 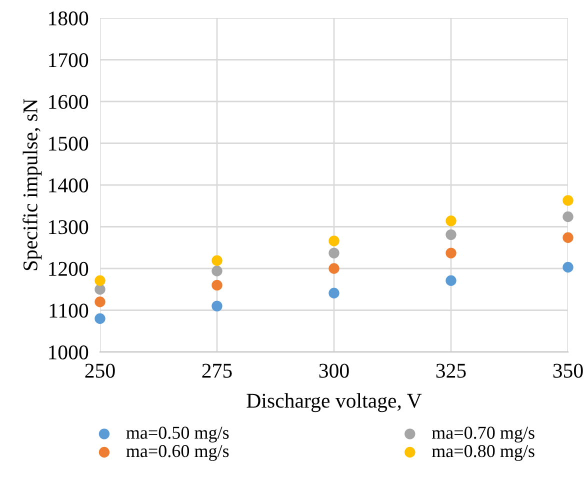 What do you see at coordinates (68, 101) in the screenshot?
I see `y-tick-label: 1600` at bounding box center [68, 101].